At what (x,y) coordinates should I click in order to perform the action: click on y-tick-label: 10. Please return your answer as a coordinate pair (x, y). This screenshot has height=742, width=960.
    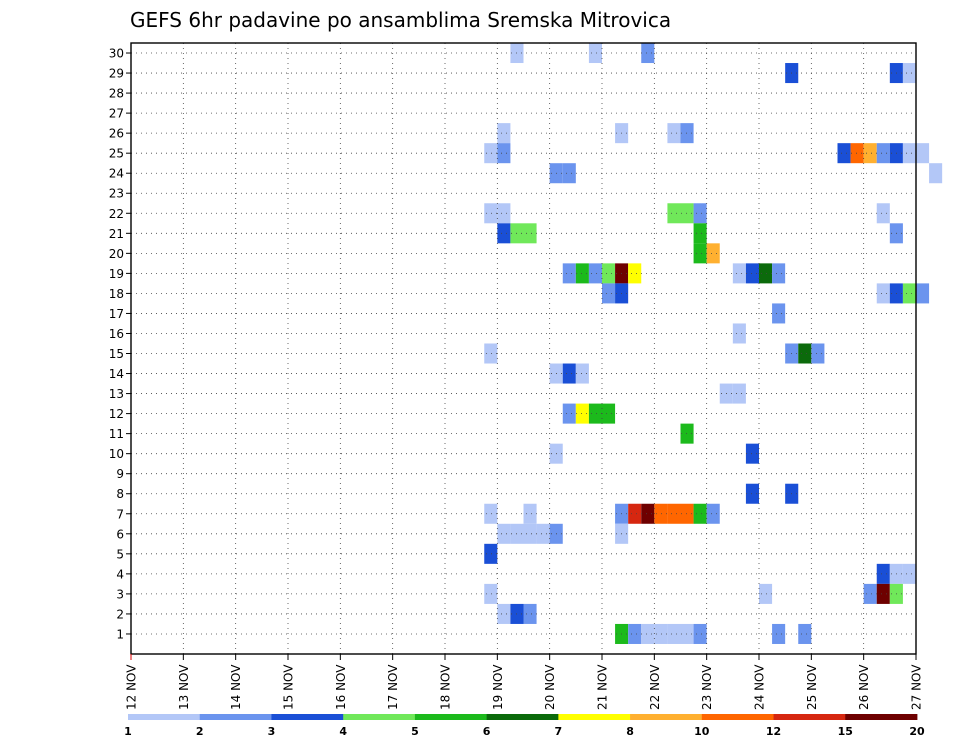
    Looking at the image, I should click on (116, 454).